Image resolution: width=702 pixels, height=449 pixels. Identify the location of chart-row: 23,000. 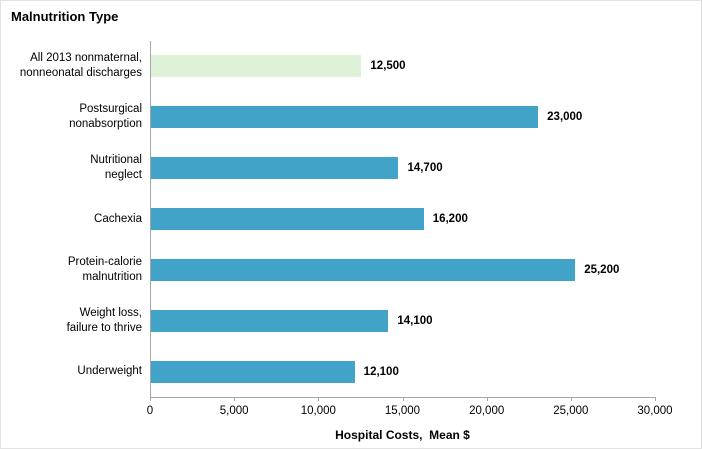
(403, 117).